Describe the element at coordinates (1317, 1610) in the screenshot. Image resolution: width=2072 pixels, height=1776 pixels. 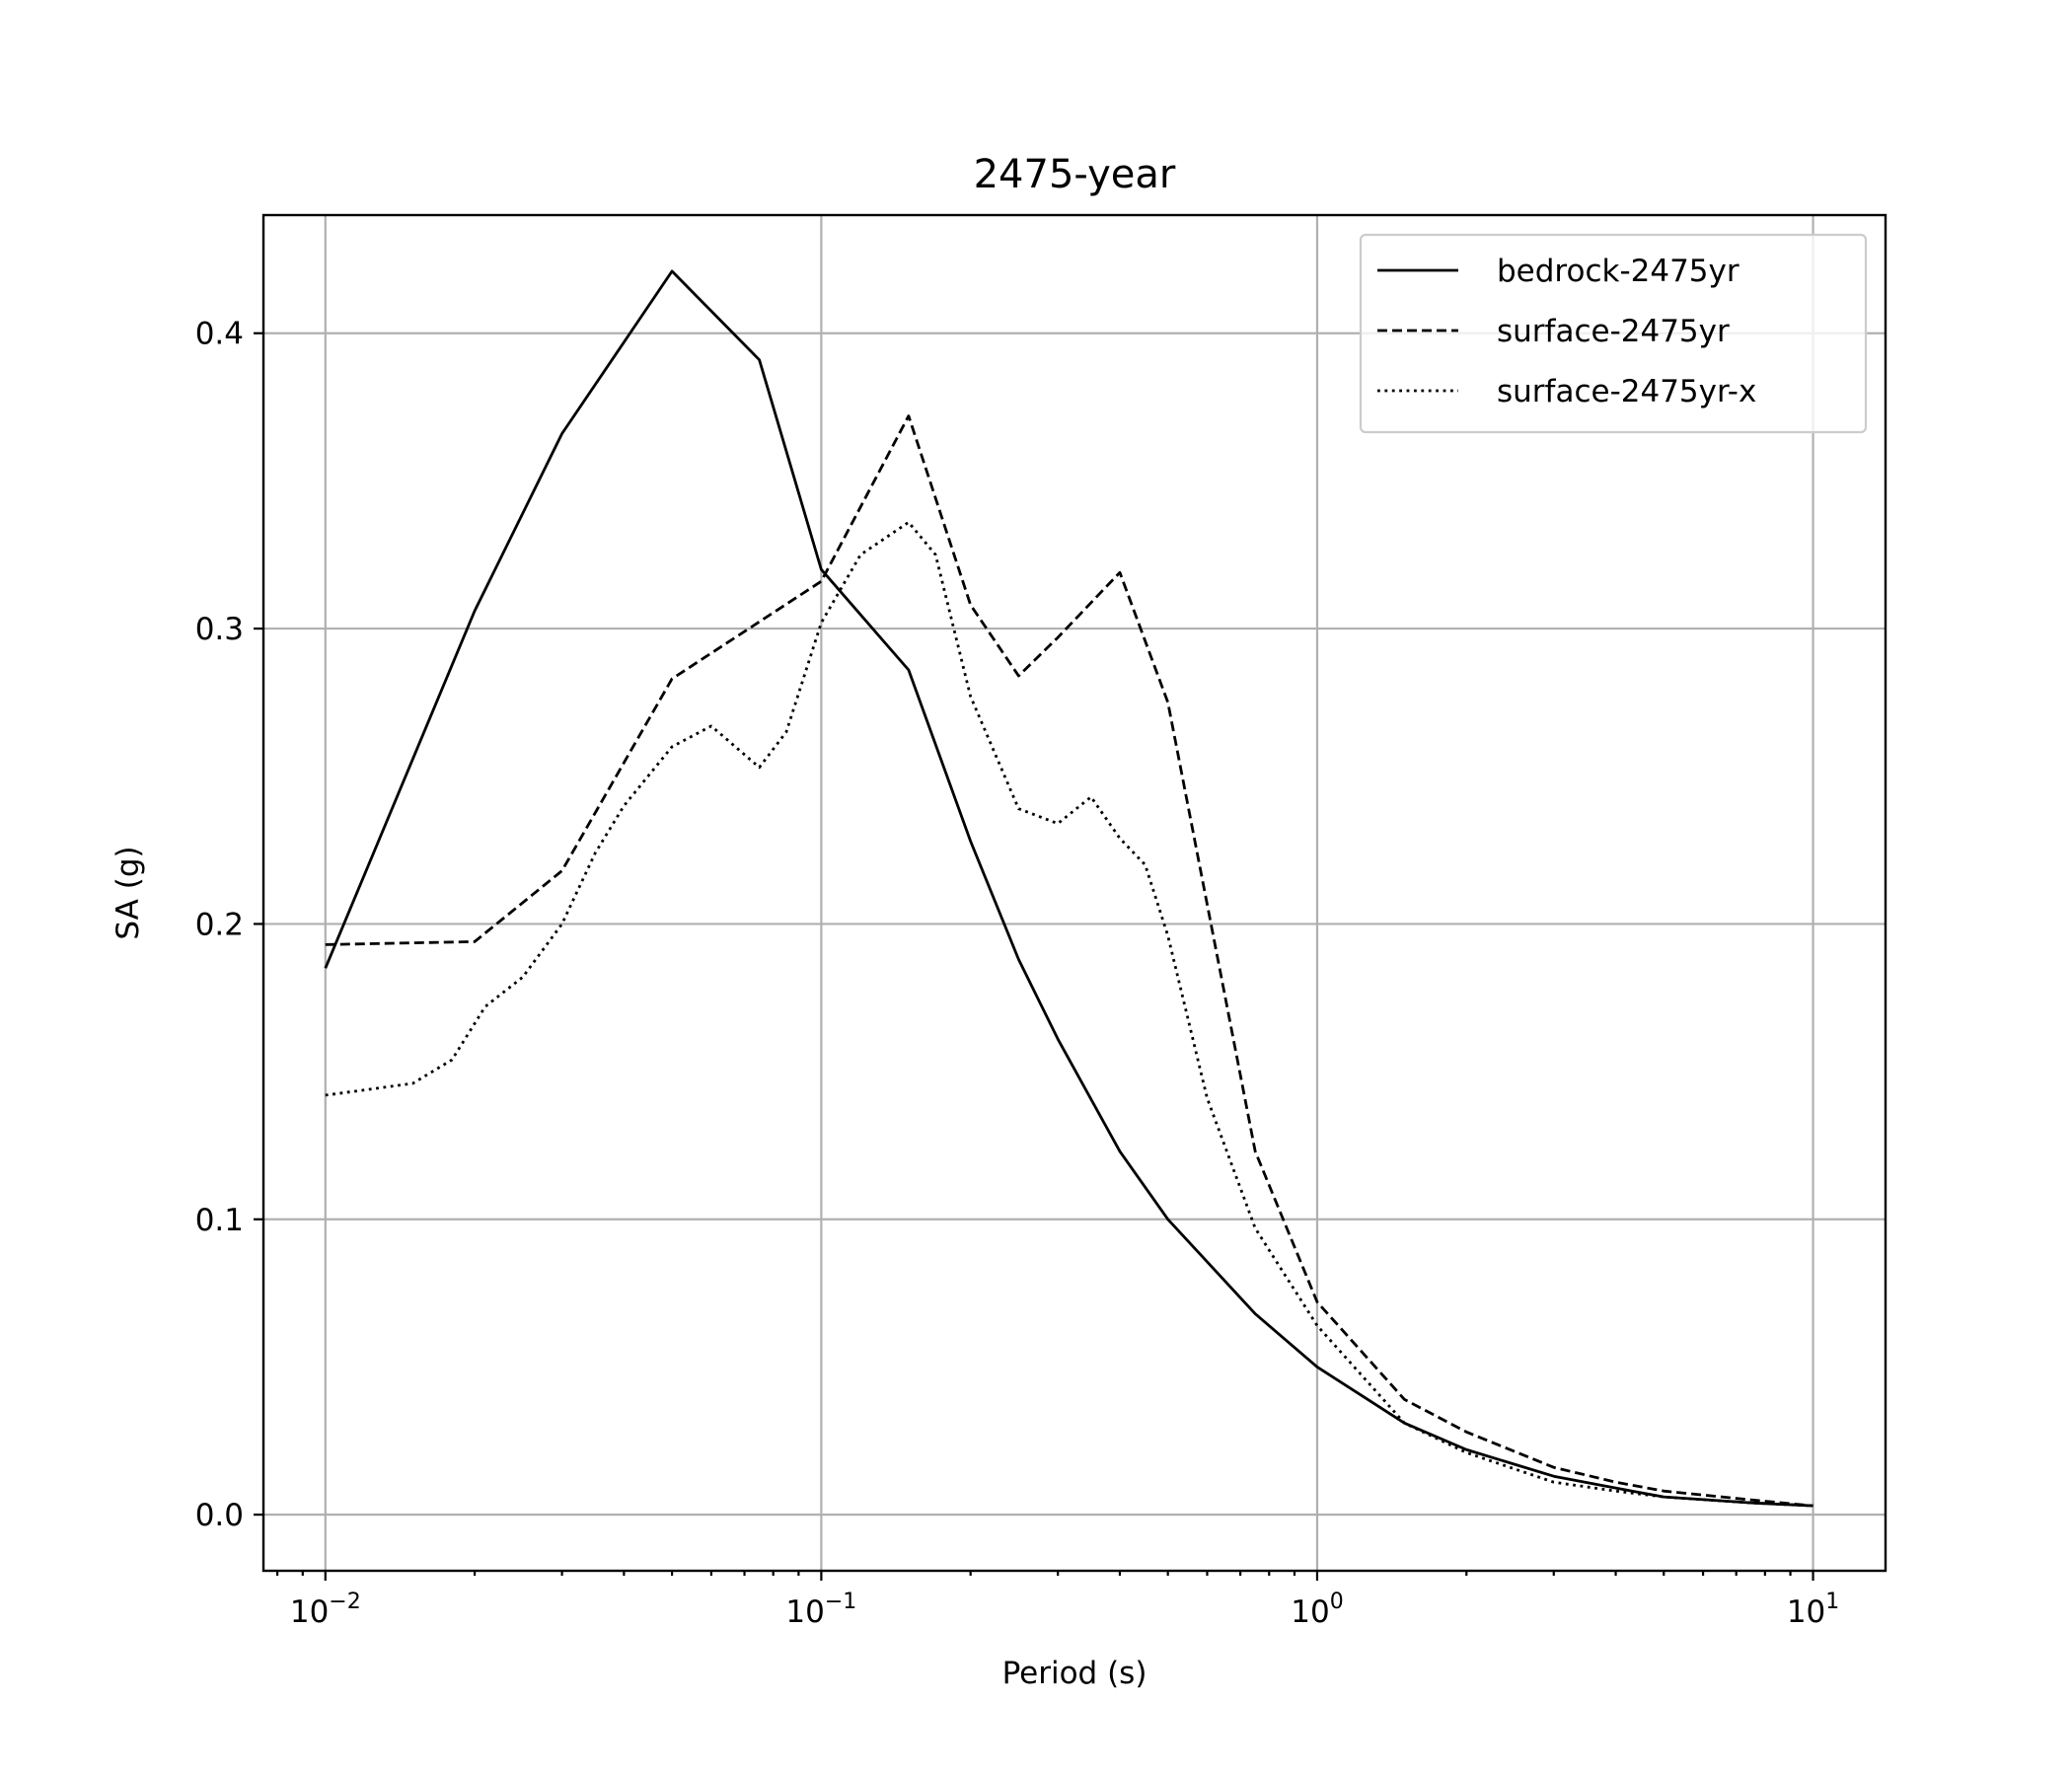
I see `x-tick-label: 10⁰` at that location.